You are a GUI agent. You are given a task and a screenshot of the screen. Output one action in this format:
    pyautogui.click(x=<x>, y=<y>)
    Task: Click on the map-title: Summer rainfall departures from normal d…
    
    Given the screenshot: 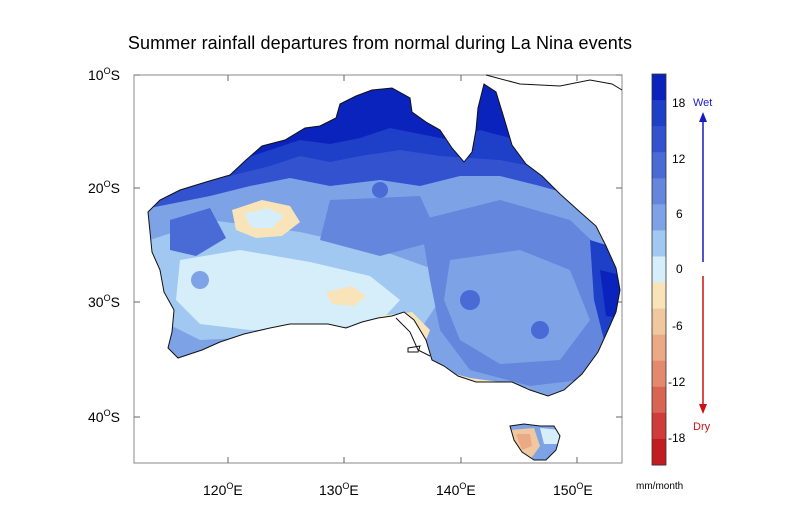 What is the action you would take?
    pyautogui.click(x=380, y=43)
    